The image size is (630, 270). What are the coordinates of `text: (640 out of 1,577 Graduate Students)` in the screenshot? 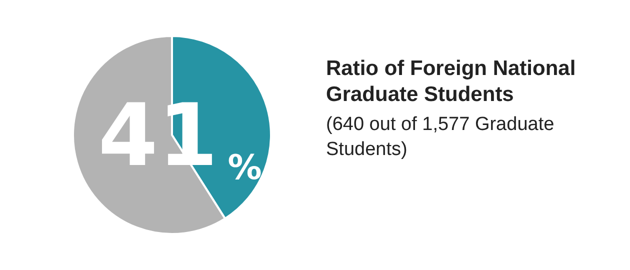 It's located at (441, 137).